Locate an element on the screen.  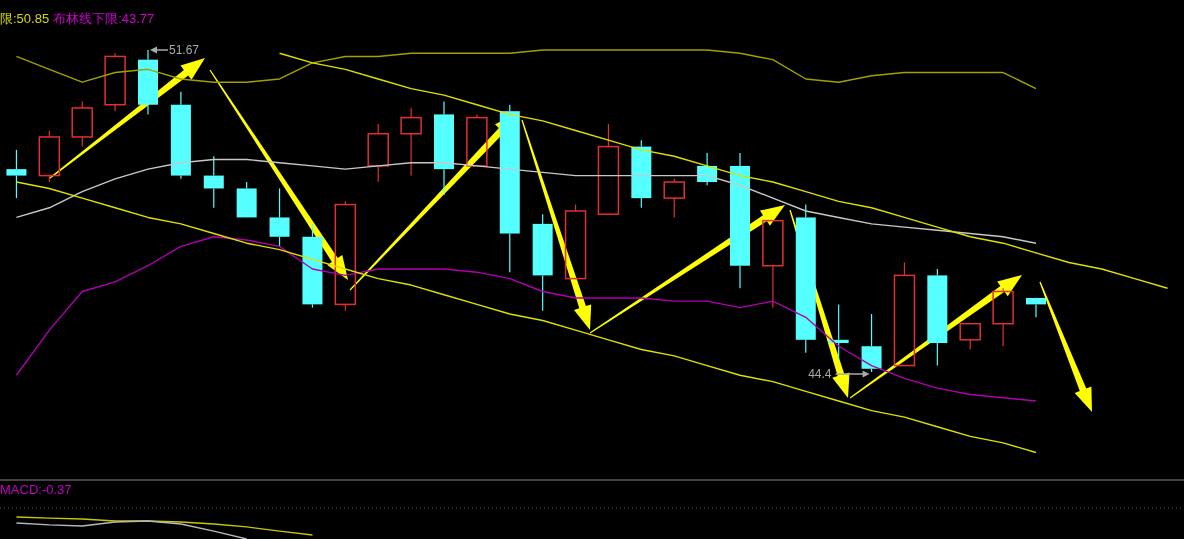
text: 布林线下限:43.77 is located at coordinates (104, 19).